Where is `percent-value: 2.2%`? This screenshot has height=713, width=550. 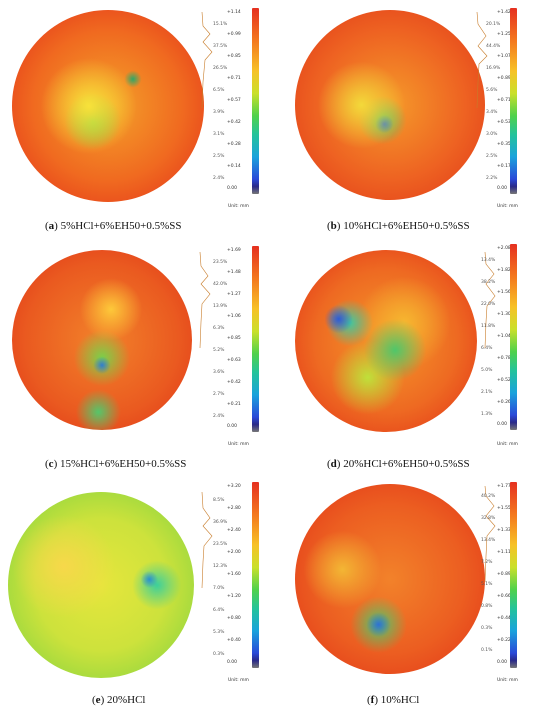 percent-value: 2.2% is located at coordinates (492, 178).